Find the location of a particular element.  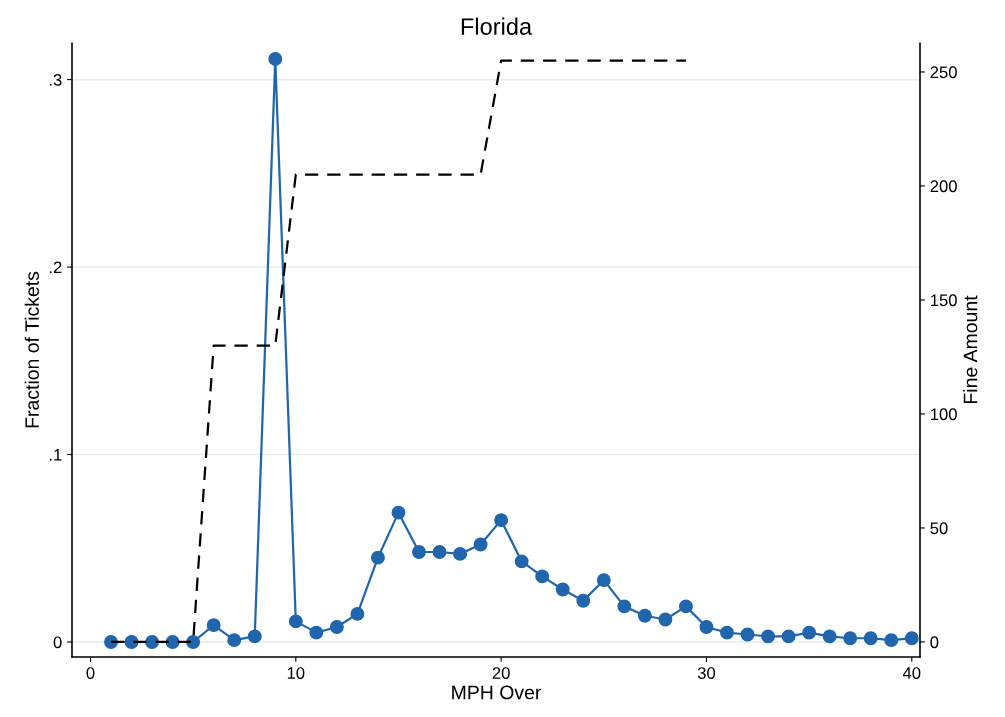

y2-tick-label: 0 is located at coordinates (934, 642).